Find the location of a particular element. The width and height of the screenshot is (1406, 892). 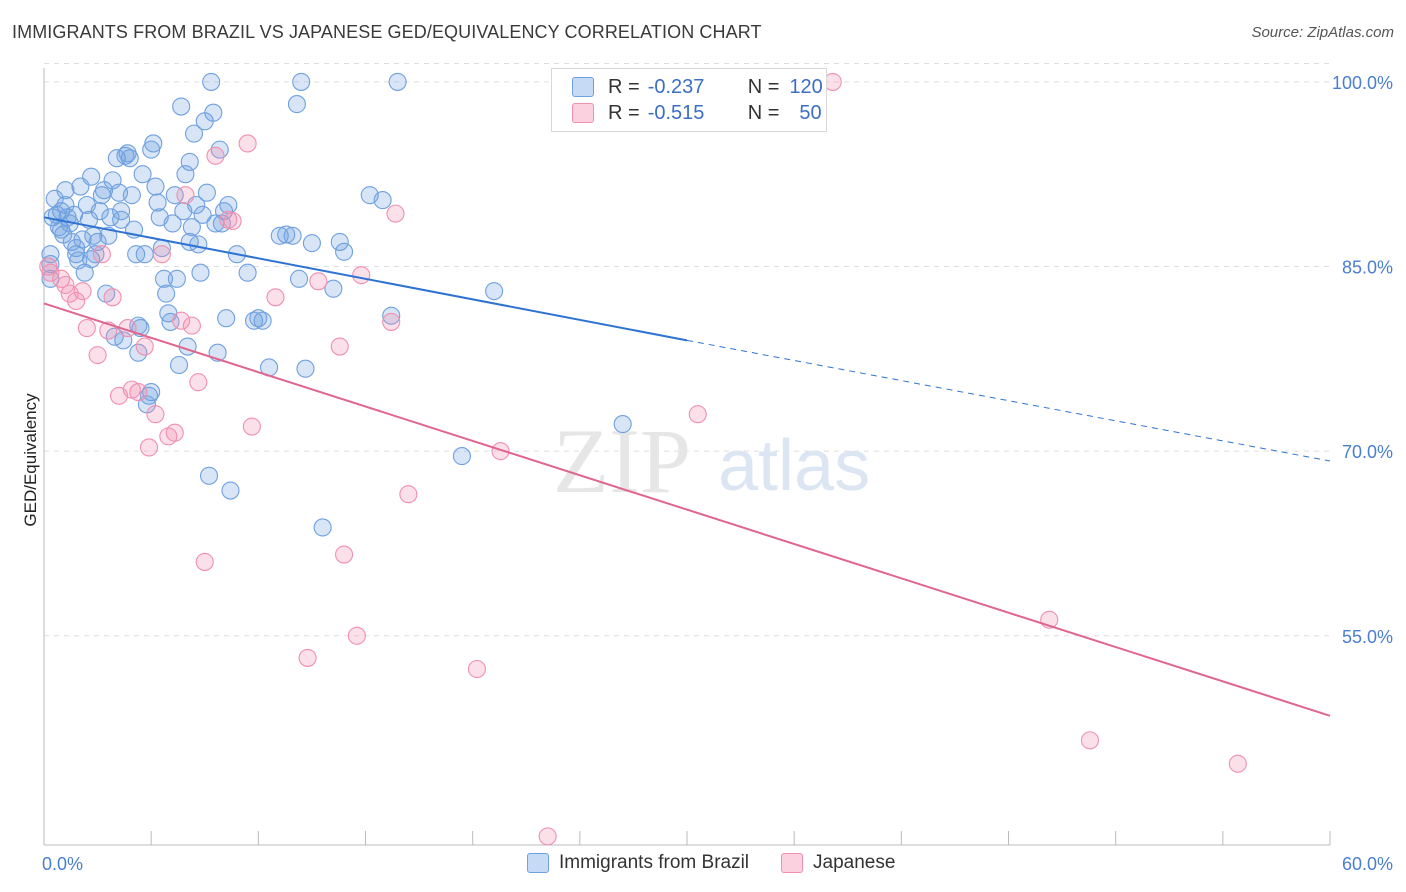

legend-label-japanese: Japanese is located at coordinates (854, 862).